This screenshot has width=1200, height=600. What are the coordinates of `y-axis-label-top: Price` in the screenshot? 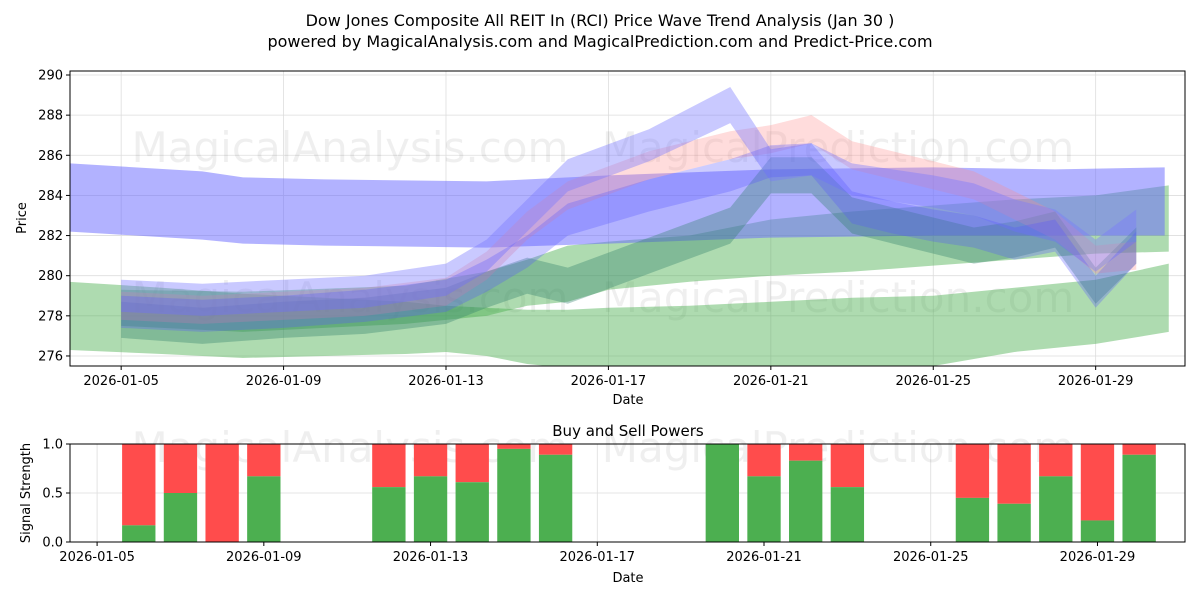 It's located at (22, 218).